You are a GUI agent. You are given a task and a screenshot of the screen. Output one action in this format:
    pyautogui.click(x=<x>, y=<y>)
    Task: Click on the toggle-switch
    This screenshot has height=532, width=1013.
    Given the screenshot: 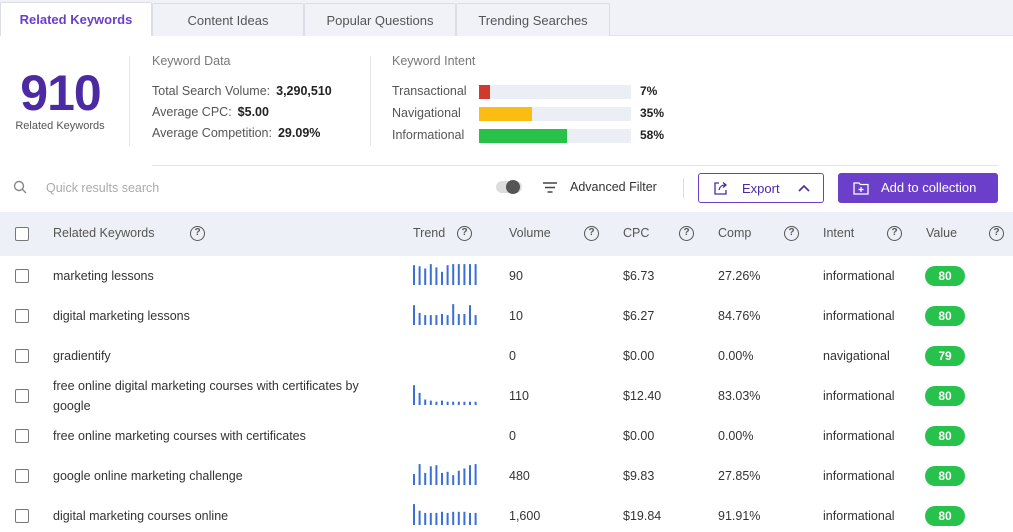 What is the action you would take?
    pyautogui.click(x=509, y=187)
    